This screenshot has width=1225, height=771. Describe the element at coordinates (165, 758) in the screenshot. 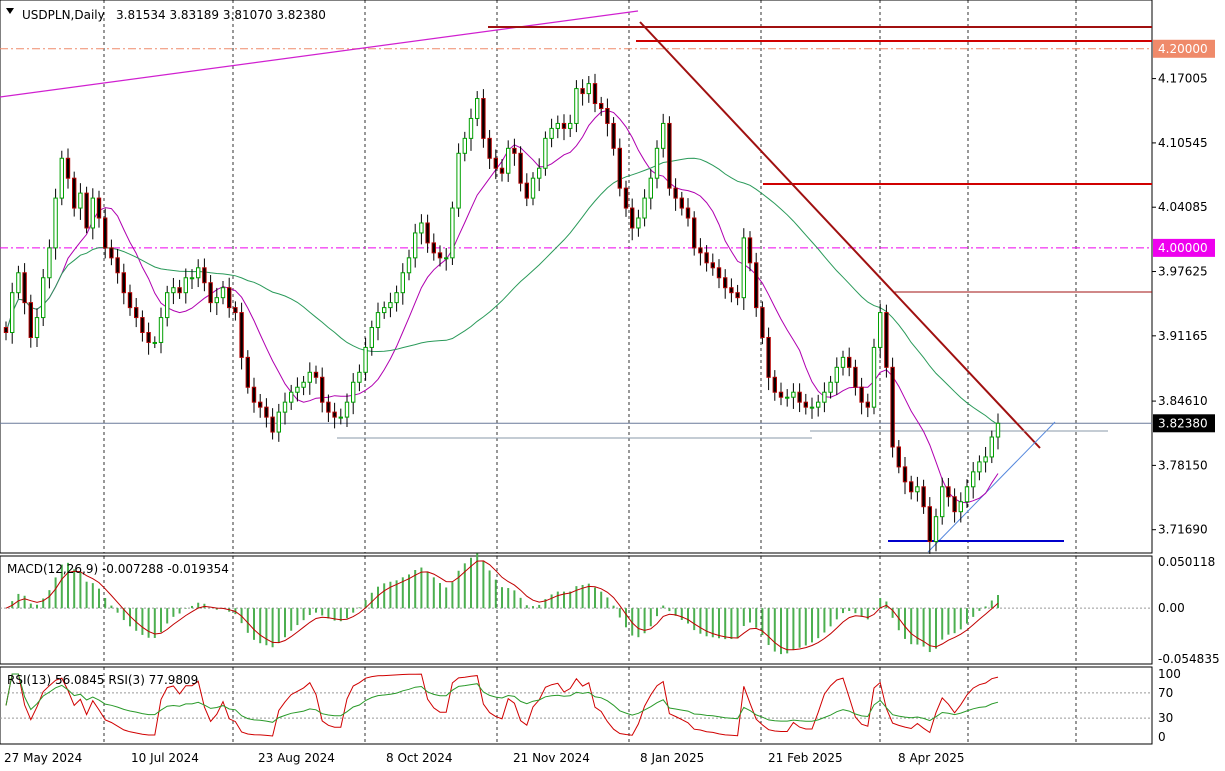

I see `time-axis-label: 10 Jul 2024` at that location.